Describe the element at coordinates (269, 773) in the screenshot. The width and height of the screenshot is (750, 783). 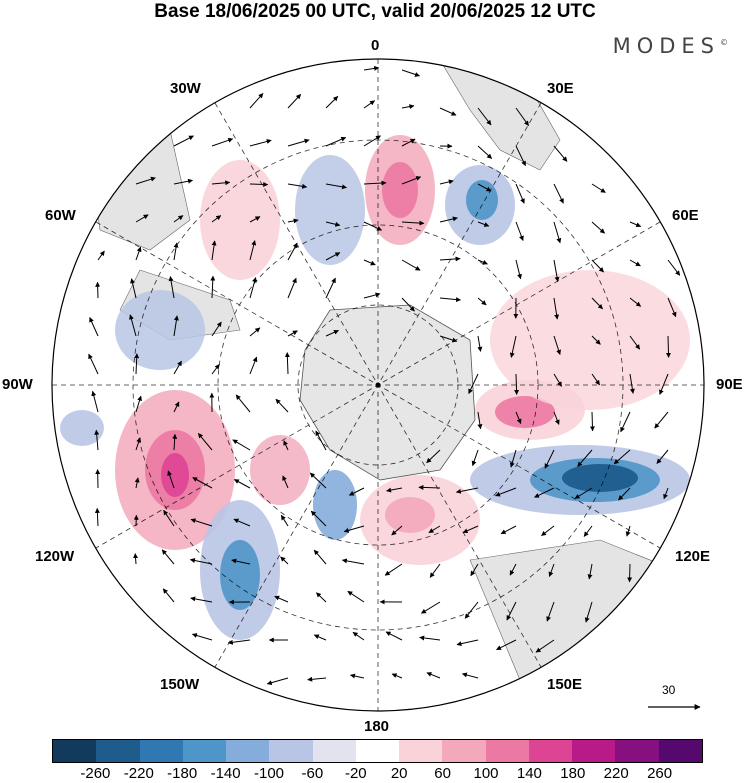
I see `colorbar-tick-label: -100` at that location.